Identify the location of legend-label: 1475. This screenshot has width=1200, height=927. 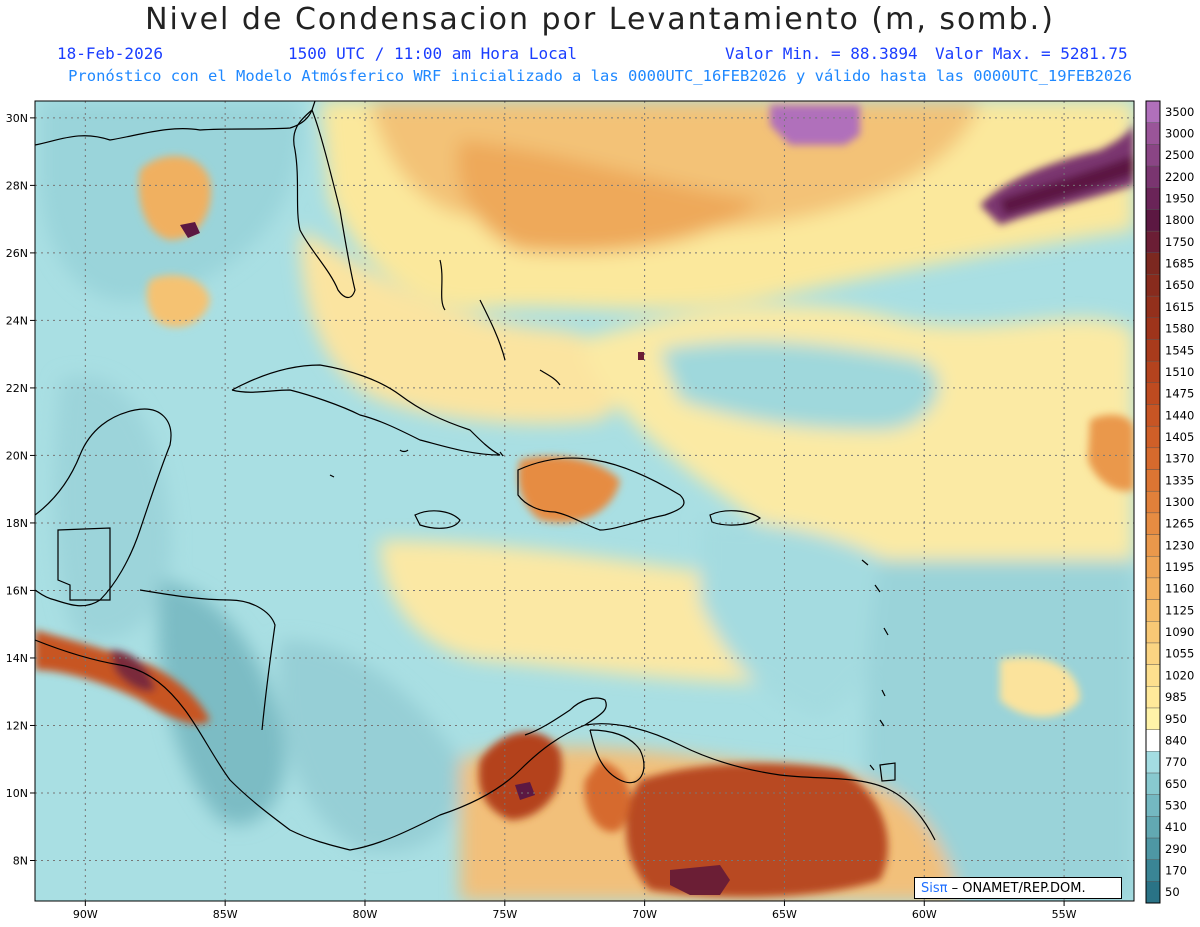
(1179, 394).